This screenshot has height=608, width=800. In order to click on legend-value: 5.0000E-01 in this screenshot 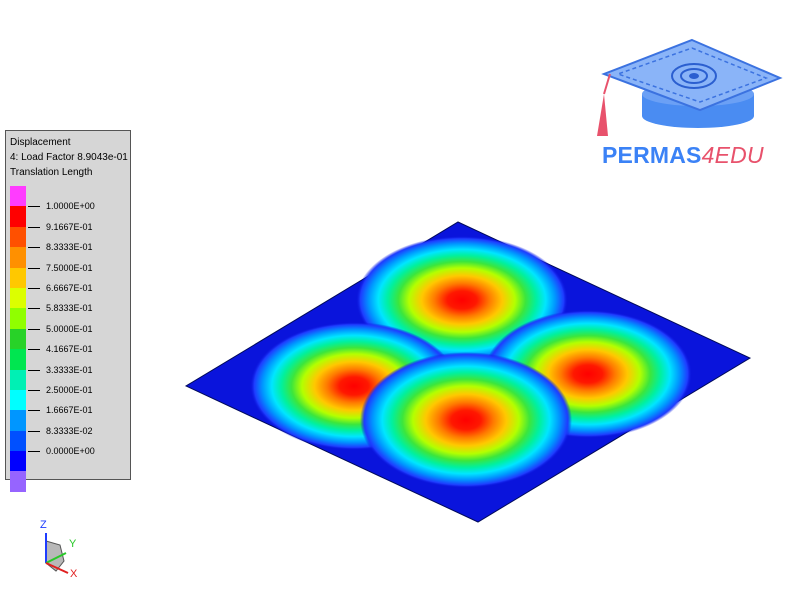, I will do `click(69, 328)`.